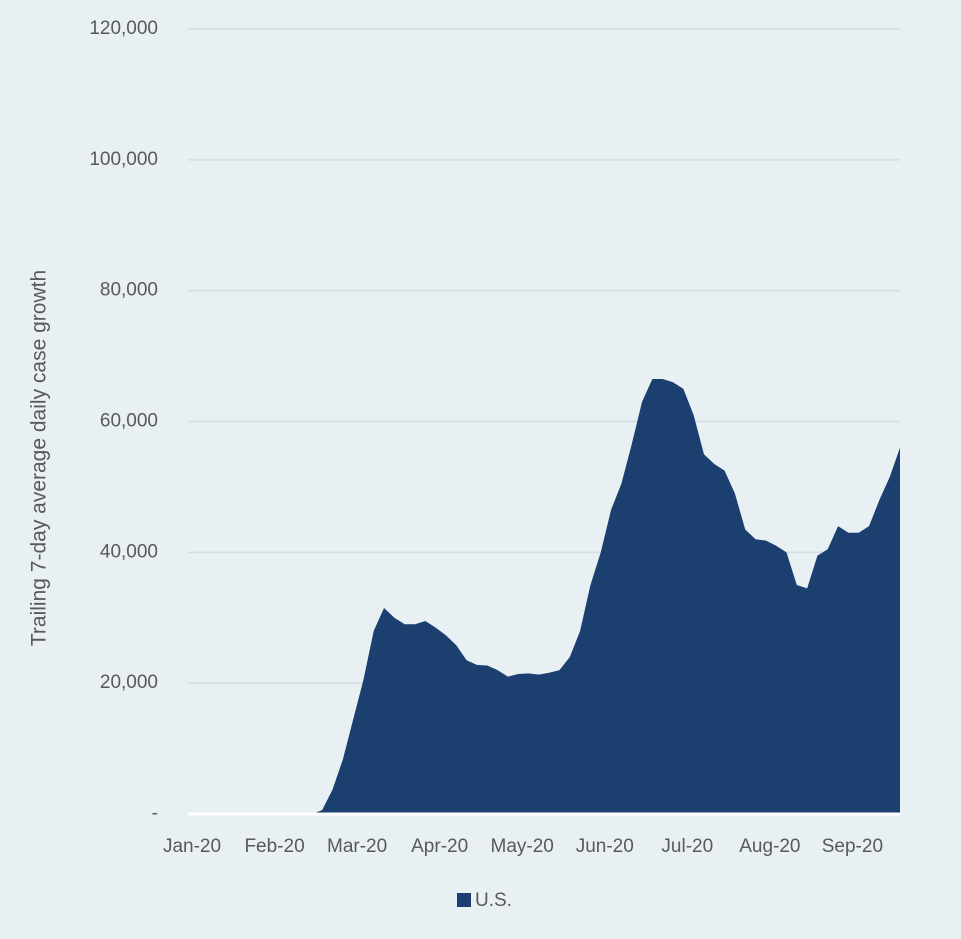 This screenshot has width=961, height=939. What do you see at coordinates (493, 900) in the screenshot?
I see `legend-label: U.S.` at bounding box center [493, 900].